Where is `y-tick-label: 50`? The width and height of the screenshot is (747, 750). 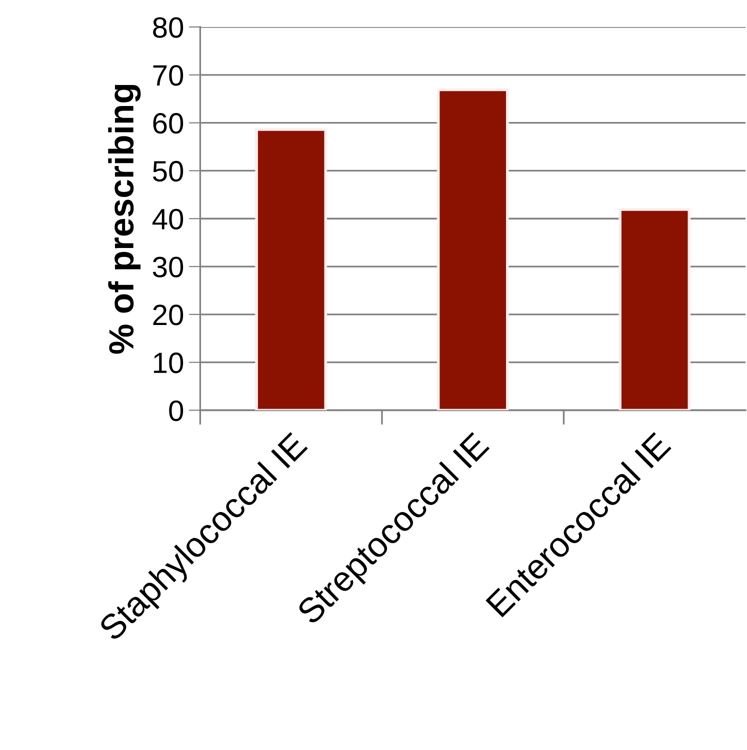 y-tick-label: 50 is located at coordinates (168, 171).